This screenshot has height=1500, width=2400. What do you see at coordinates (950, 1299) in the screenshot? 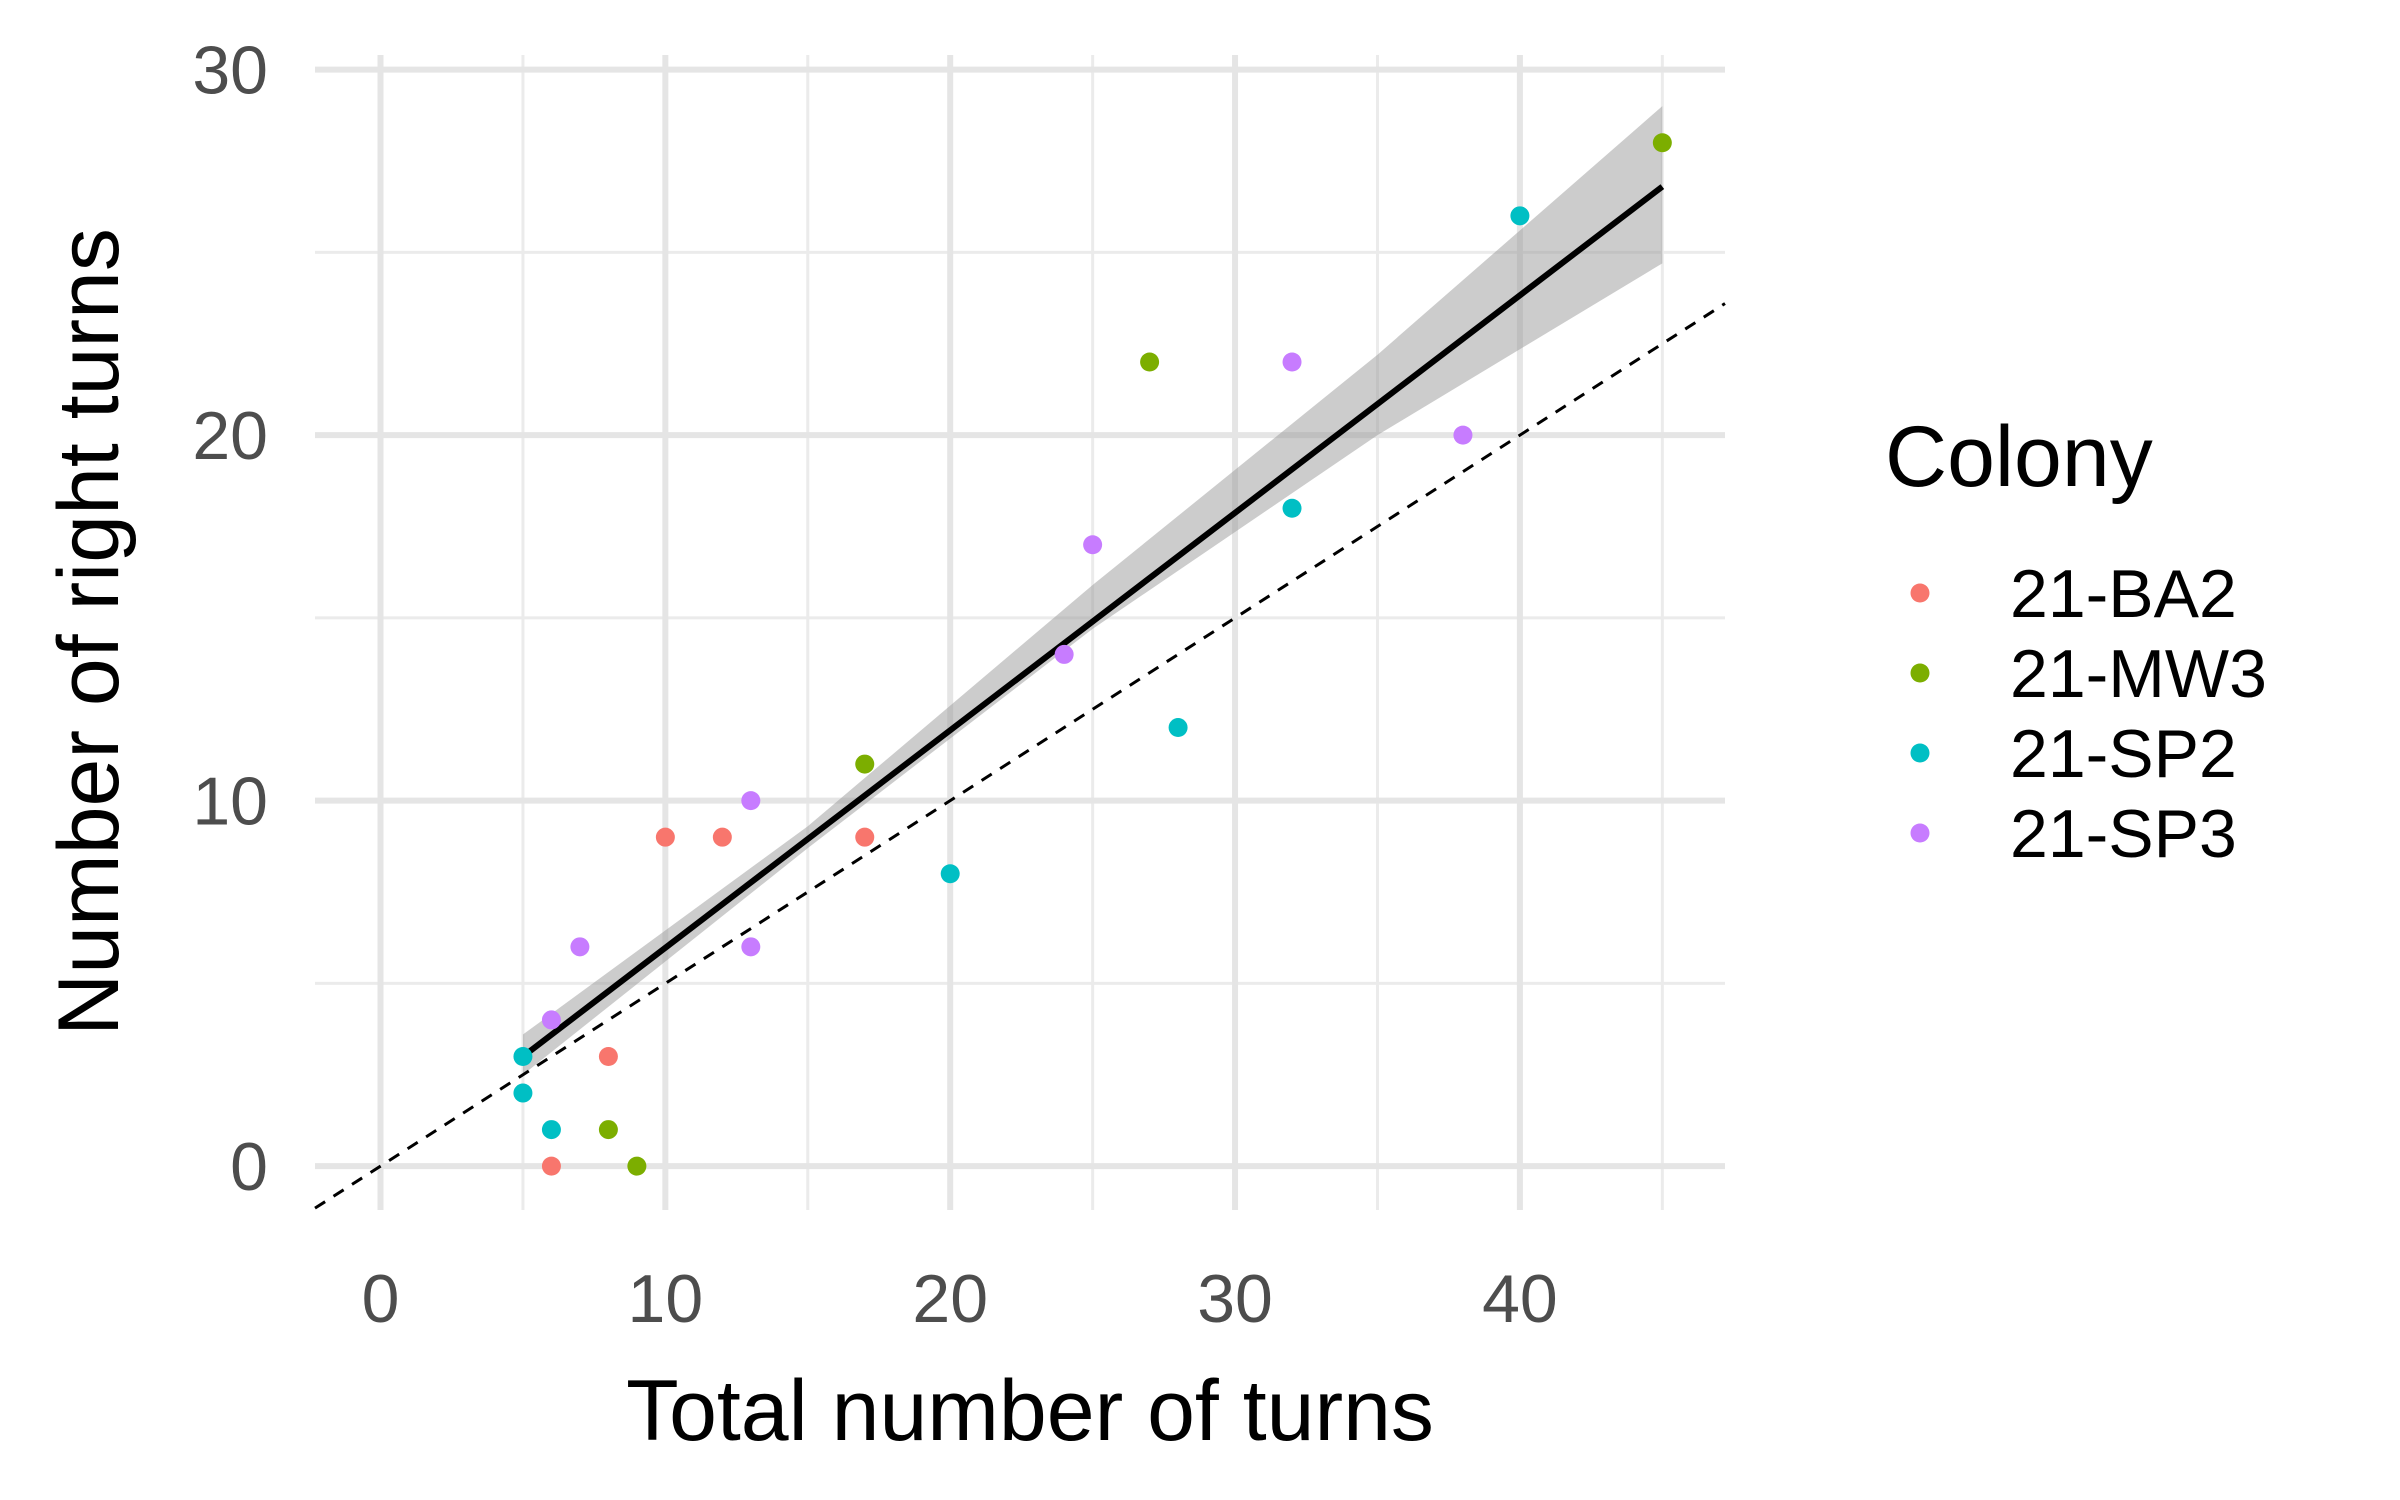
I see `x-tick-label: 20` at bounding box center [950, 1299].